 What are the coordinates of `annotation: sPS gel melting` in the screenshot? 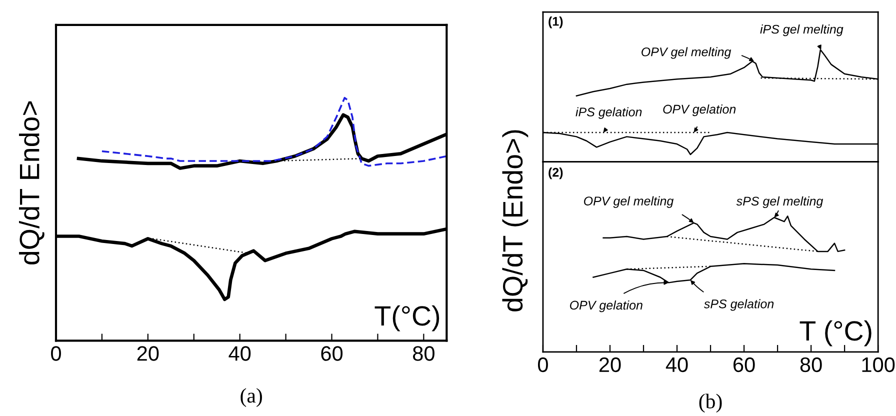 It's located at (780, 202).